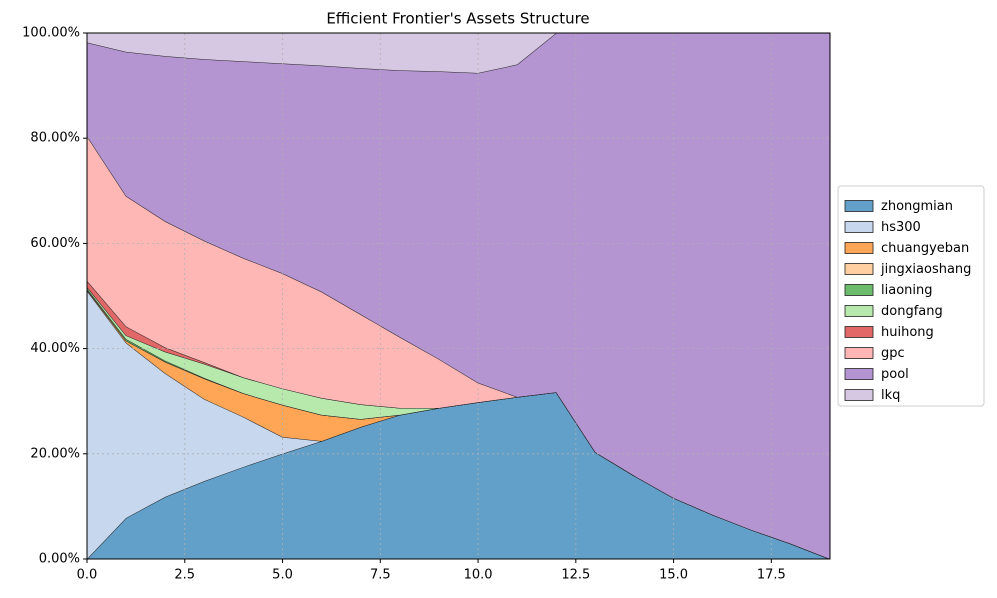  I want to click on legend-box, so click(911, 296).